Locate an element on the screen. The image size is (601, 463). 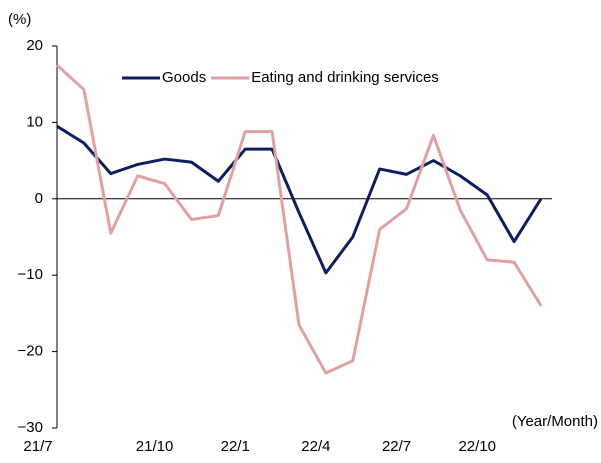
x-tick-label: 22/1 is located at coordinates (235, 446).